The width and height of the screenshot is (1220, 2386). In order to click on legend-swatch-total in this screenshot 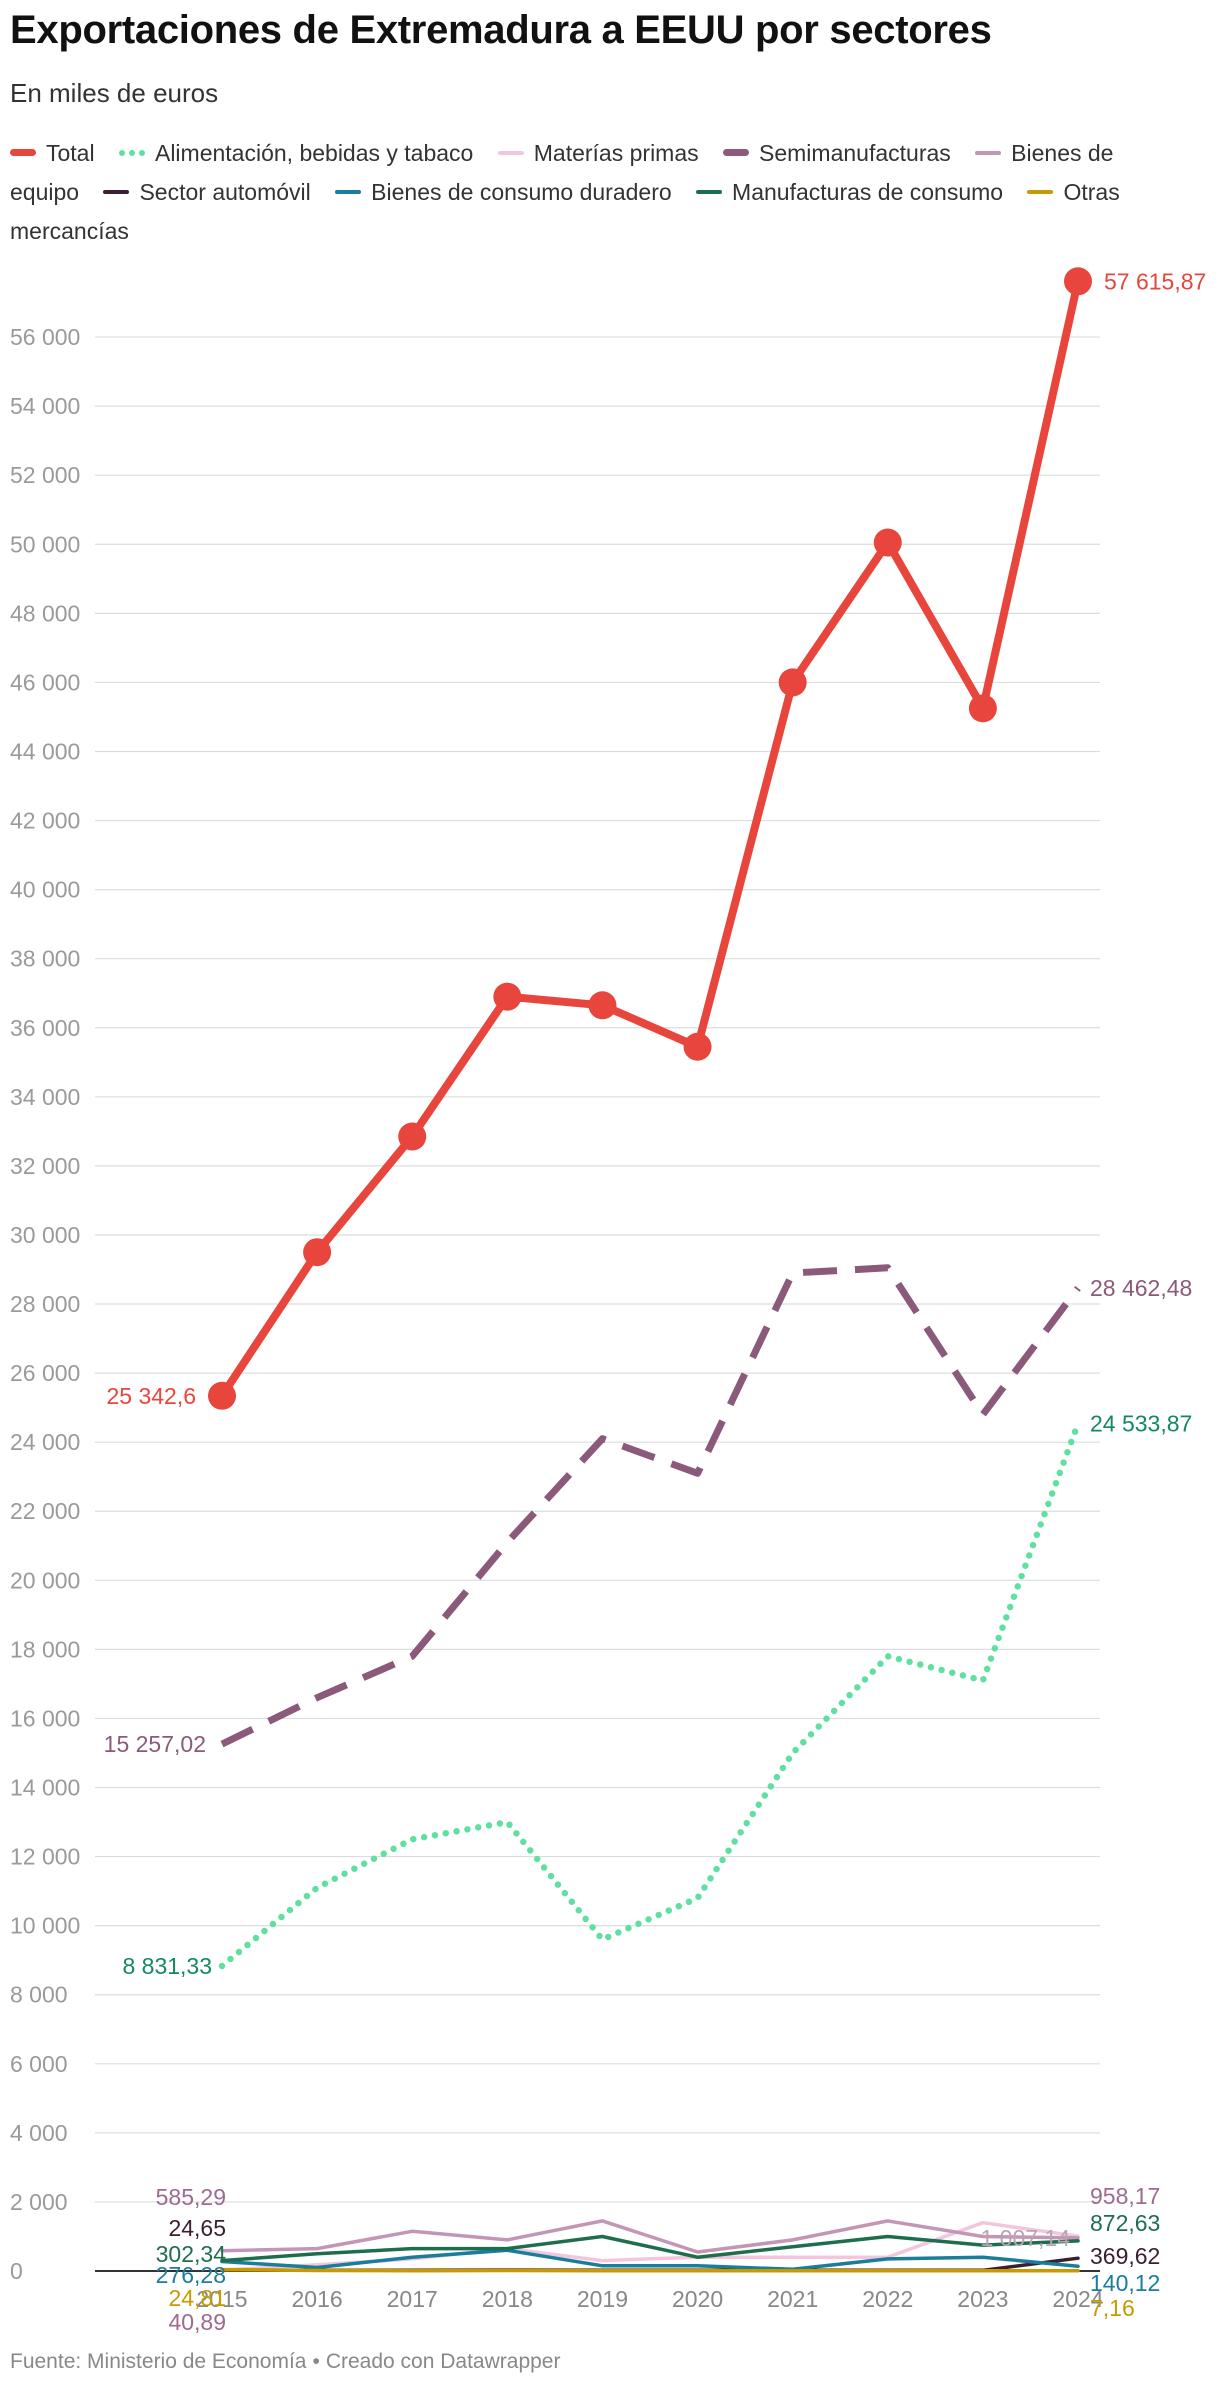, I will do `click(23, 153)`.